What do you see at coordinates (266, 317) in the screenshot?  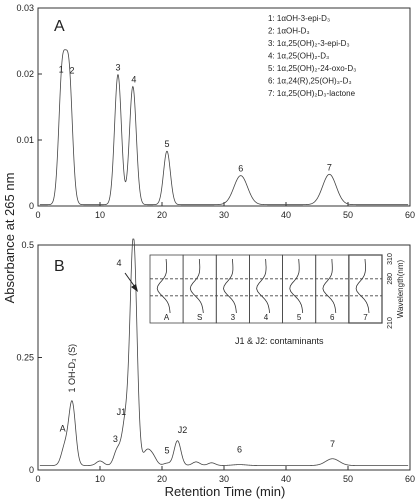 I see `spectrum-label: 4` at bounding box center [266, 317].